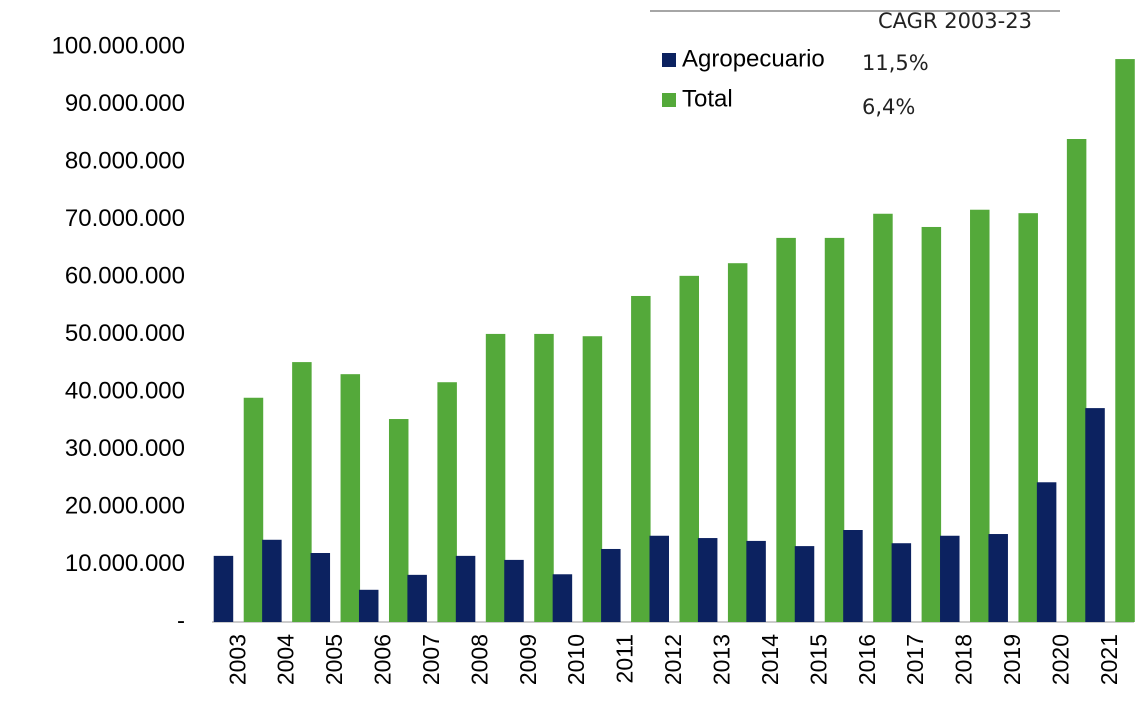 The image size is (1140, 706). Describe the element at coordinates (955, 21) in the screenshot. I see `legend-header: CAGR 2003-23` at that location.